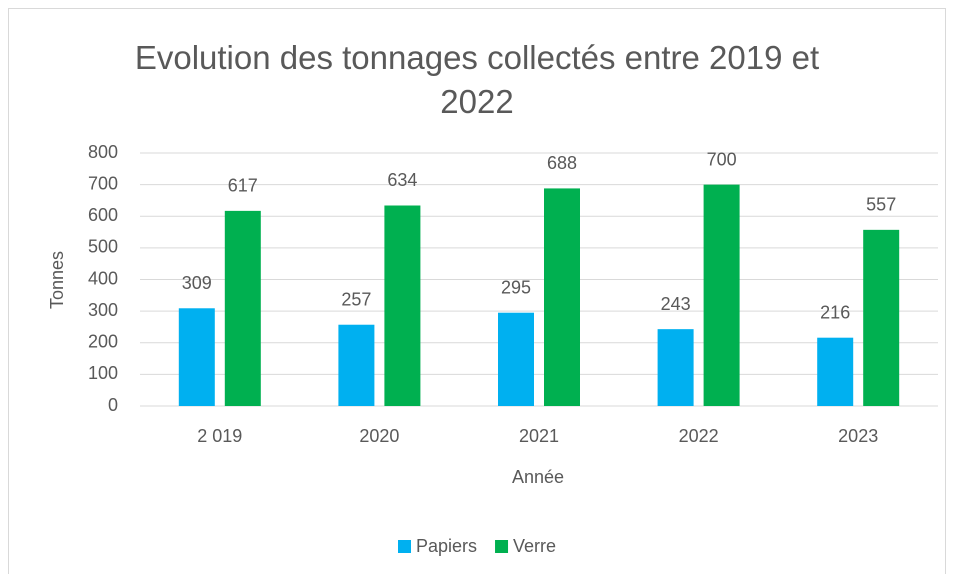  Describe the element at coordinates (103, 183) in the screenshot. I see `y-tick-label: 700` at that location.